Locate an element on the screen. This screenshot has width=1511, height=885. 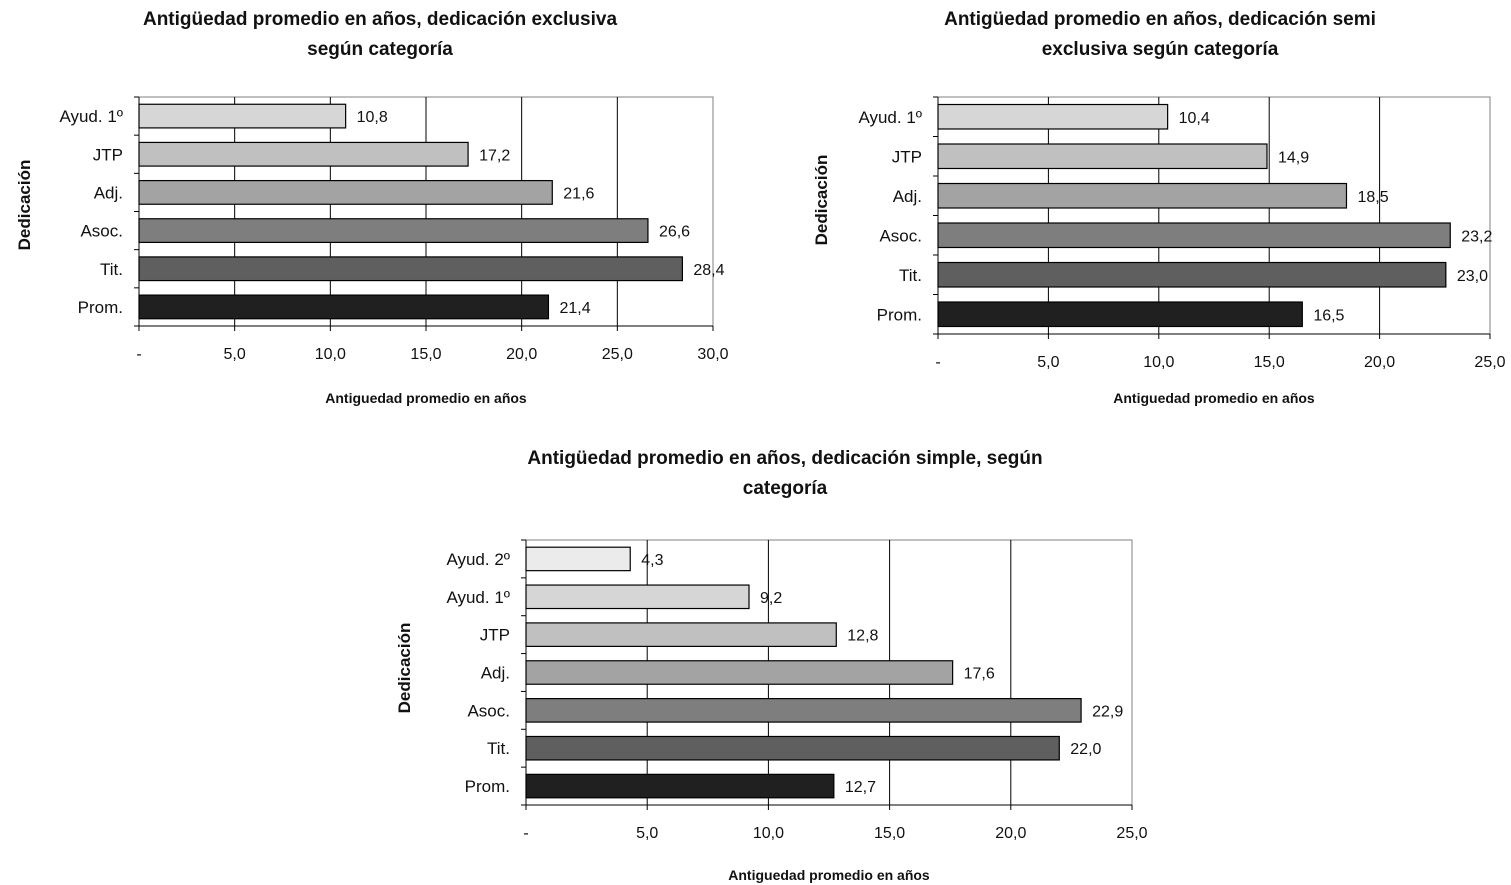
x-tick-label: 30,0 is located at coordinates (712, 354).